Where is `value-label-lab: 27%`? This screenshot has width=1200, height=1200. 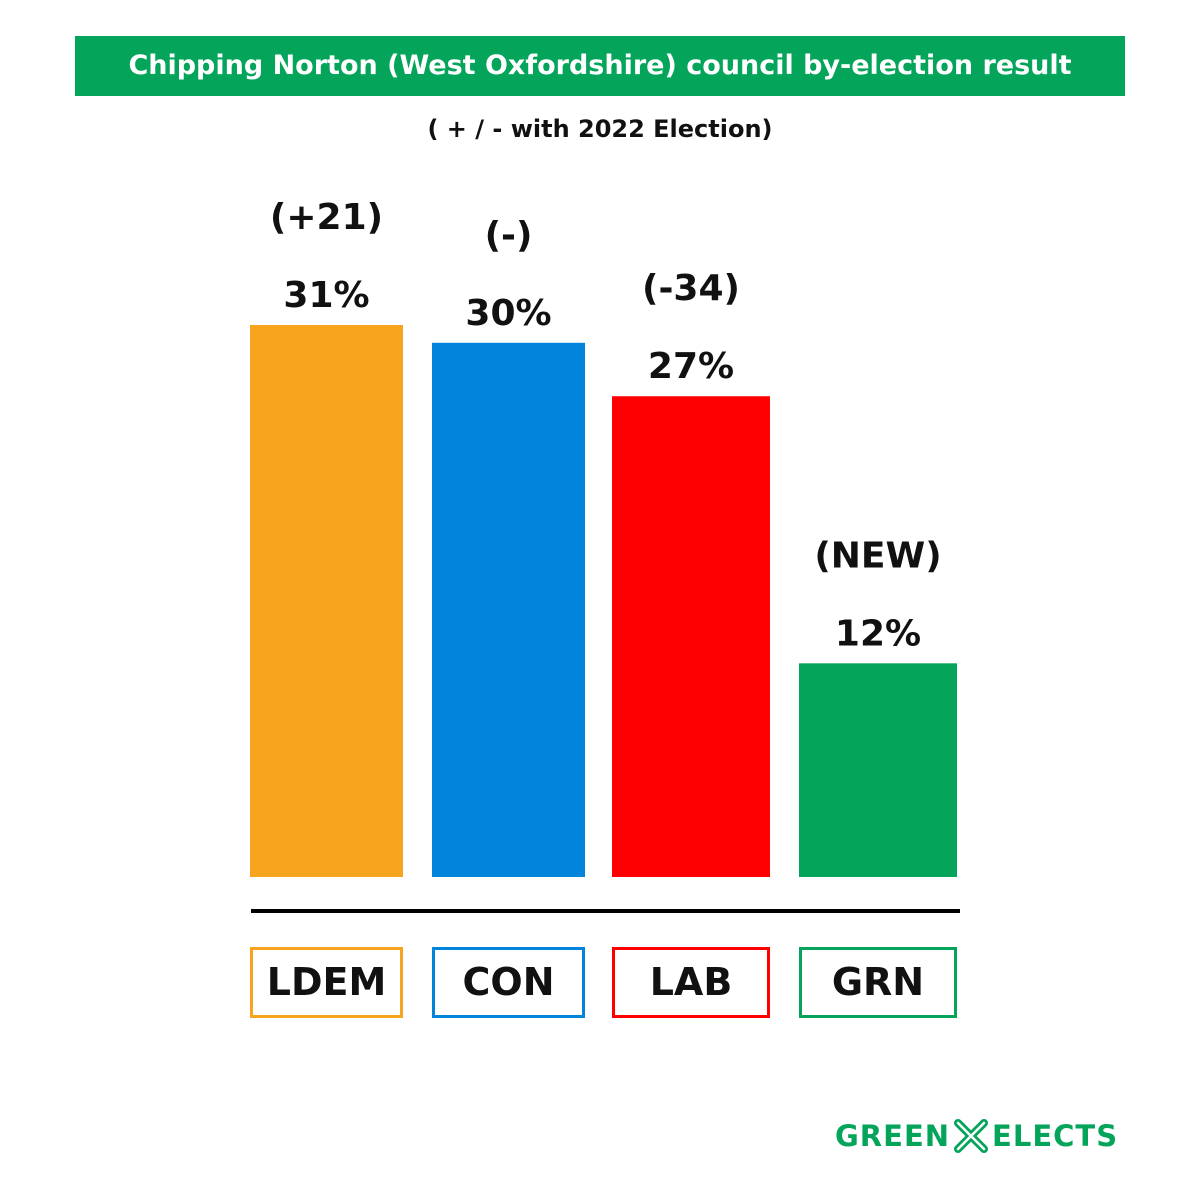 value-label-lab: 27% is located at coordinates (691, 366).